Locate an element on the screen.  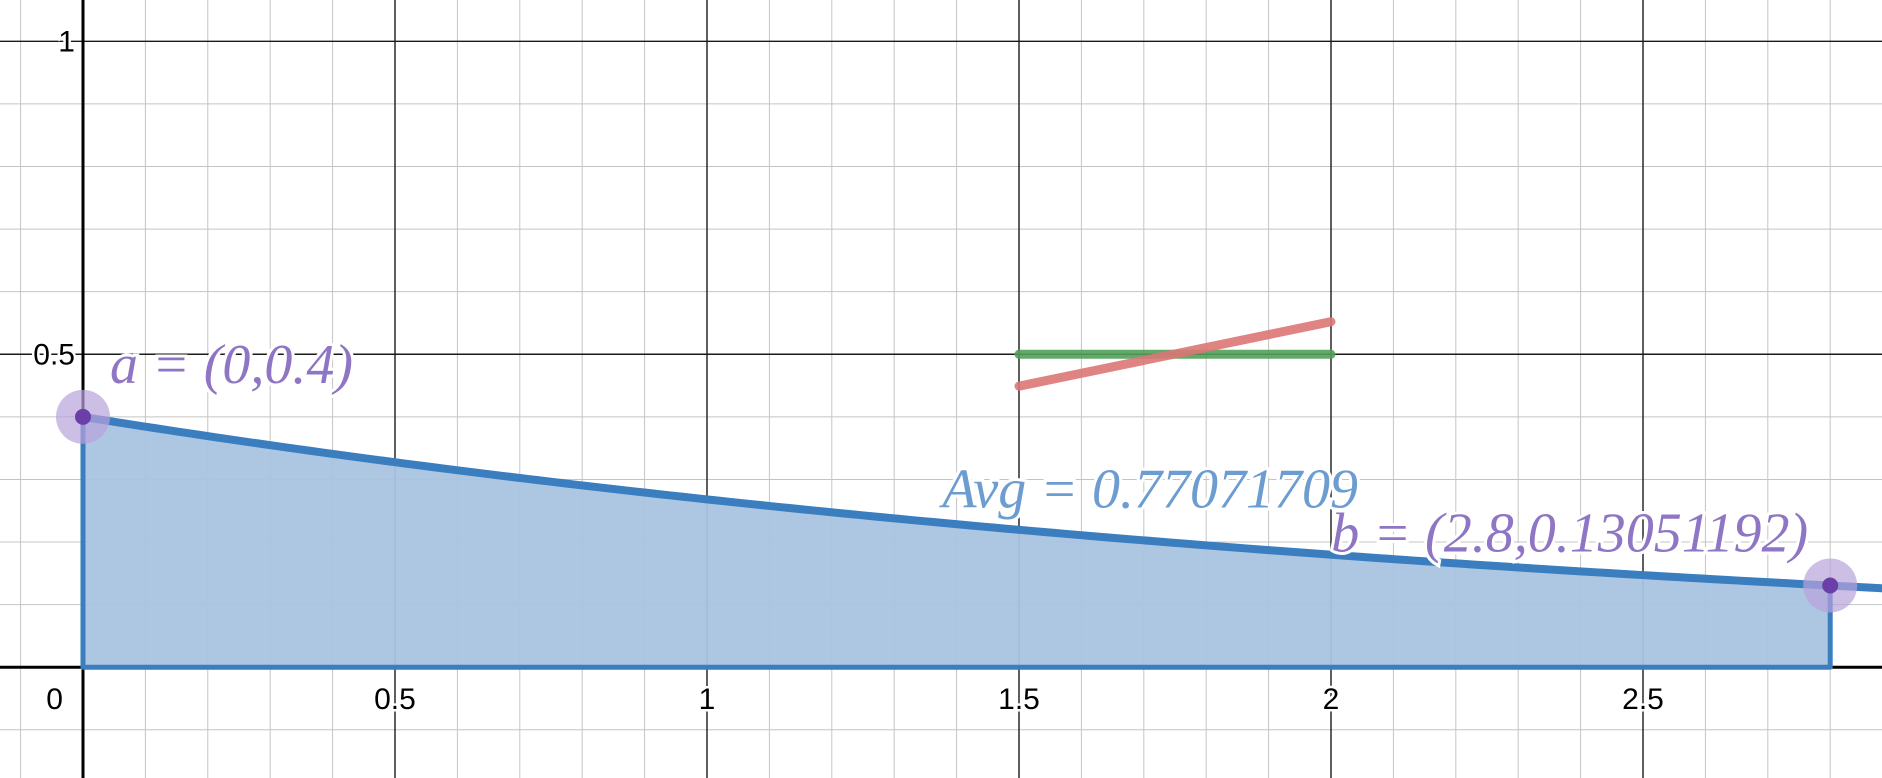
x-tick-label: 0 is located at coordinates (54, 699).